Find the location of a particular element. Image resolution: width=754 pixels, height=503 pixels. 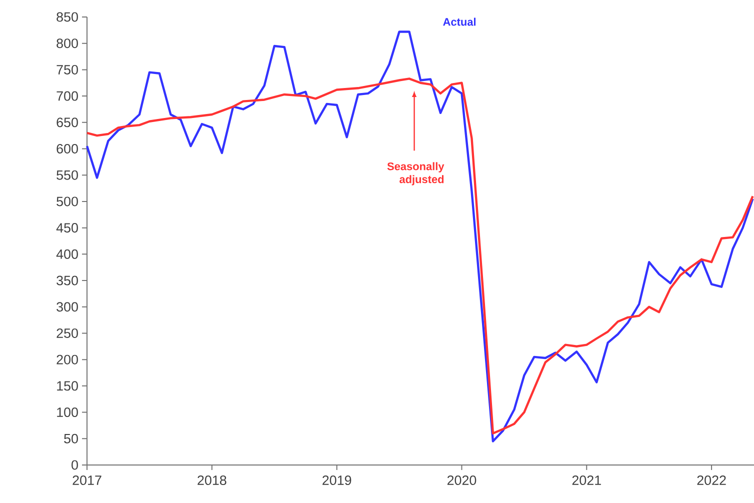

x-tick-label: 2022 is located at coordinates (711, 481).